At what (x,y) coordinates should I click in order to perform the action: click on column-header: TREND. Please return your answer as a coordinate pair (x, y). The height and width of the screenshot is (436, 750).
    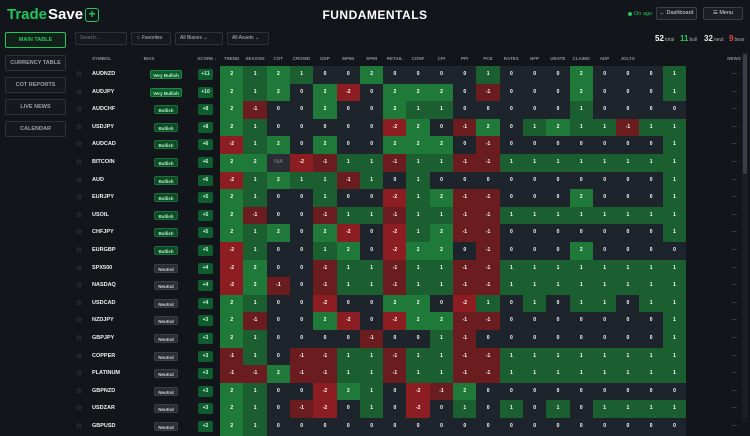
    Looking at the image, I should click on (231, 58).